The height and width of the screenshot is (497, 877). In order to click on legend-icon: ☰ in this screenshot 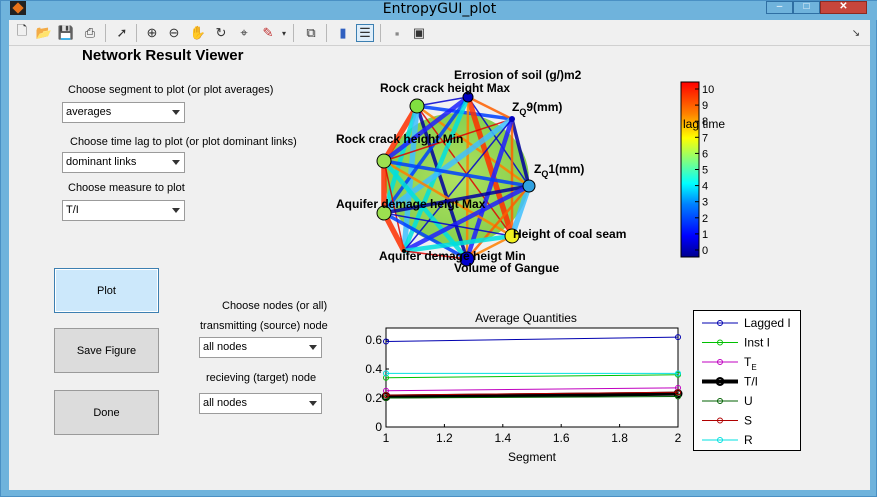, I will do `click(365, 33)`.